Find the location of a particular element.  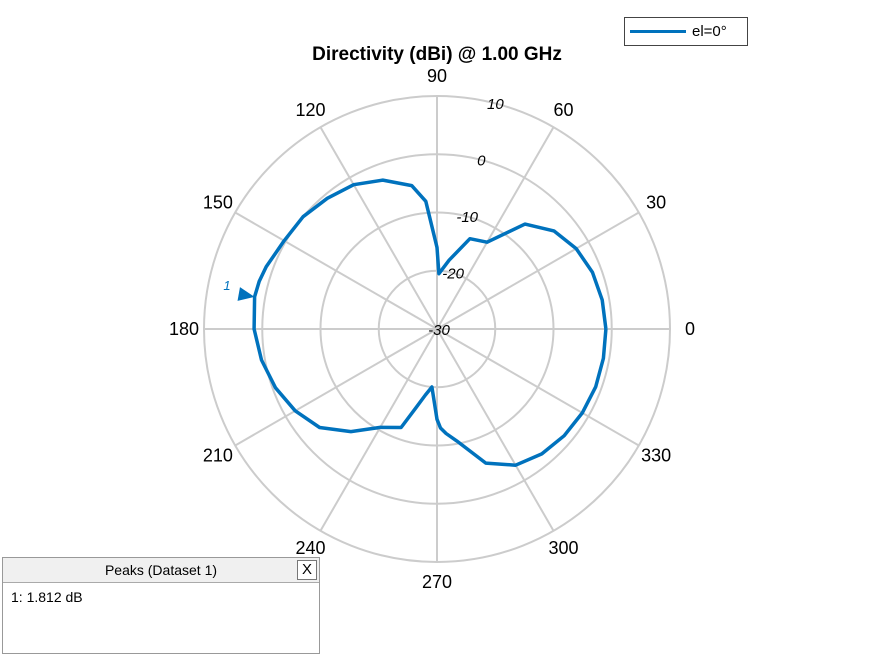

angle-tick-label: 240 is located at coordinates (310, 548).